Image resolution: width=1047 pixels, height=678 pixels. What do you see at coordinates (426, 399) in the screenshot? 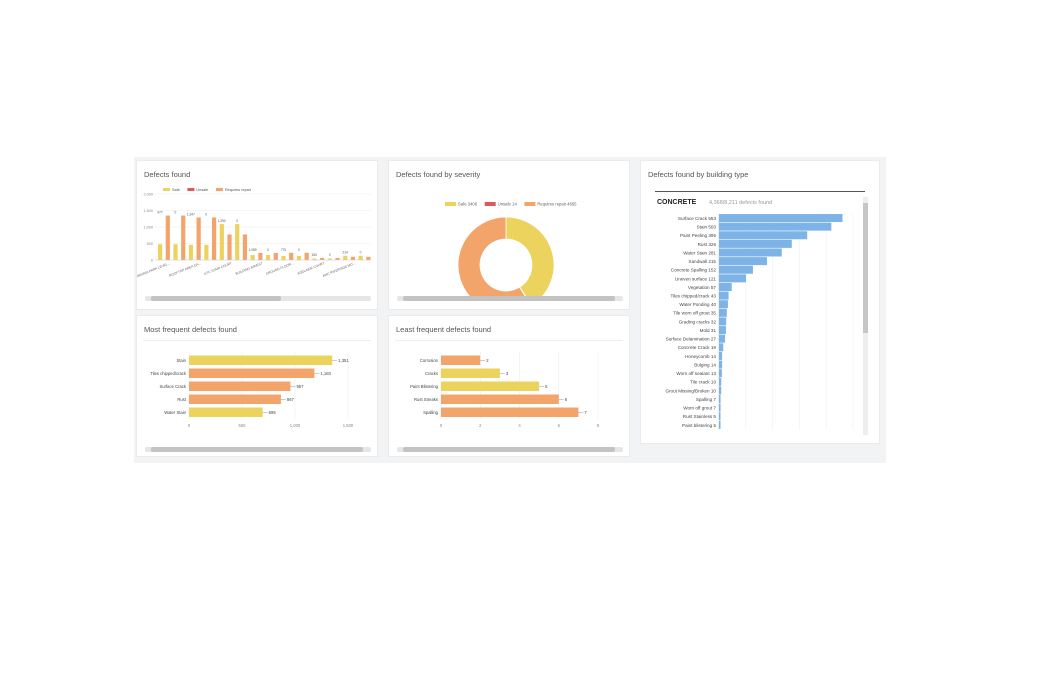
I see `bar-label: Rust Streaks` at bounding box center [426, 399].